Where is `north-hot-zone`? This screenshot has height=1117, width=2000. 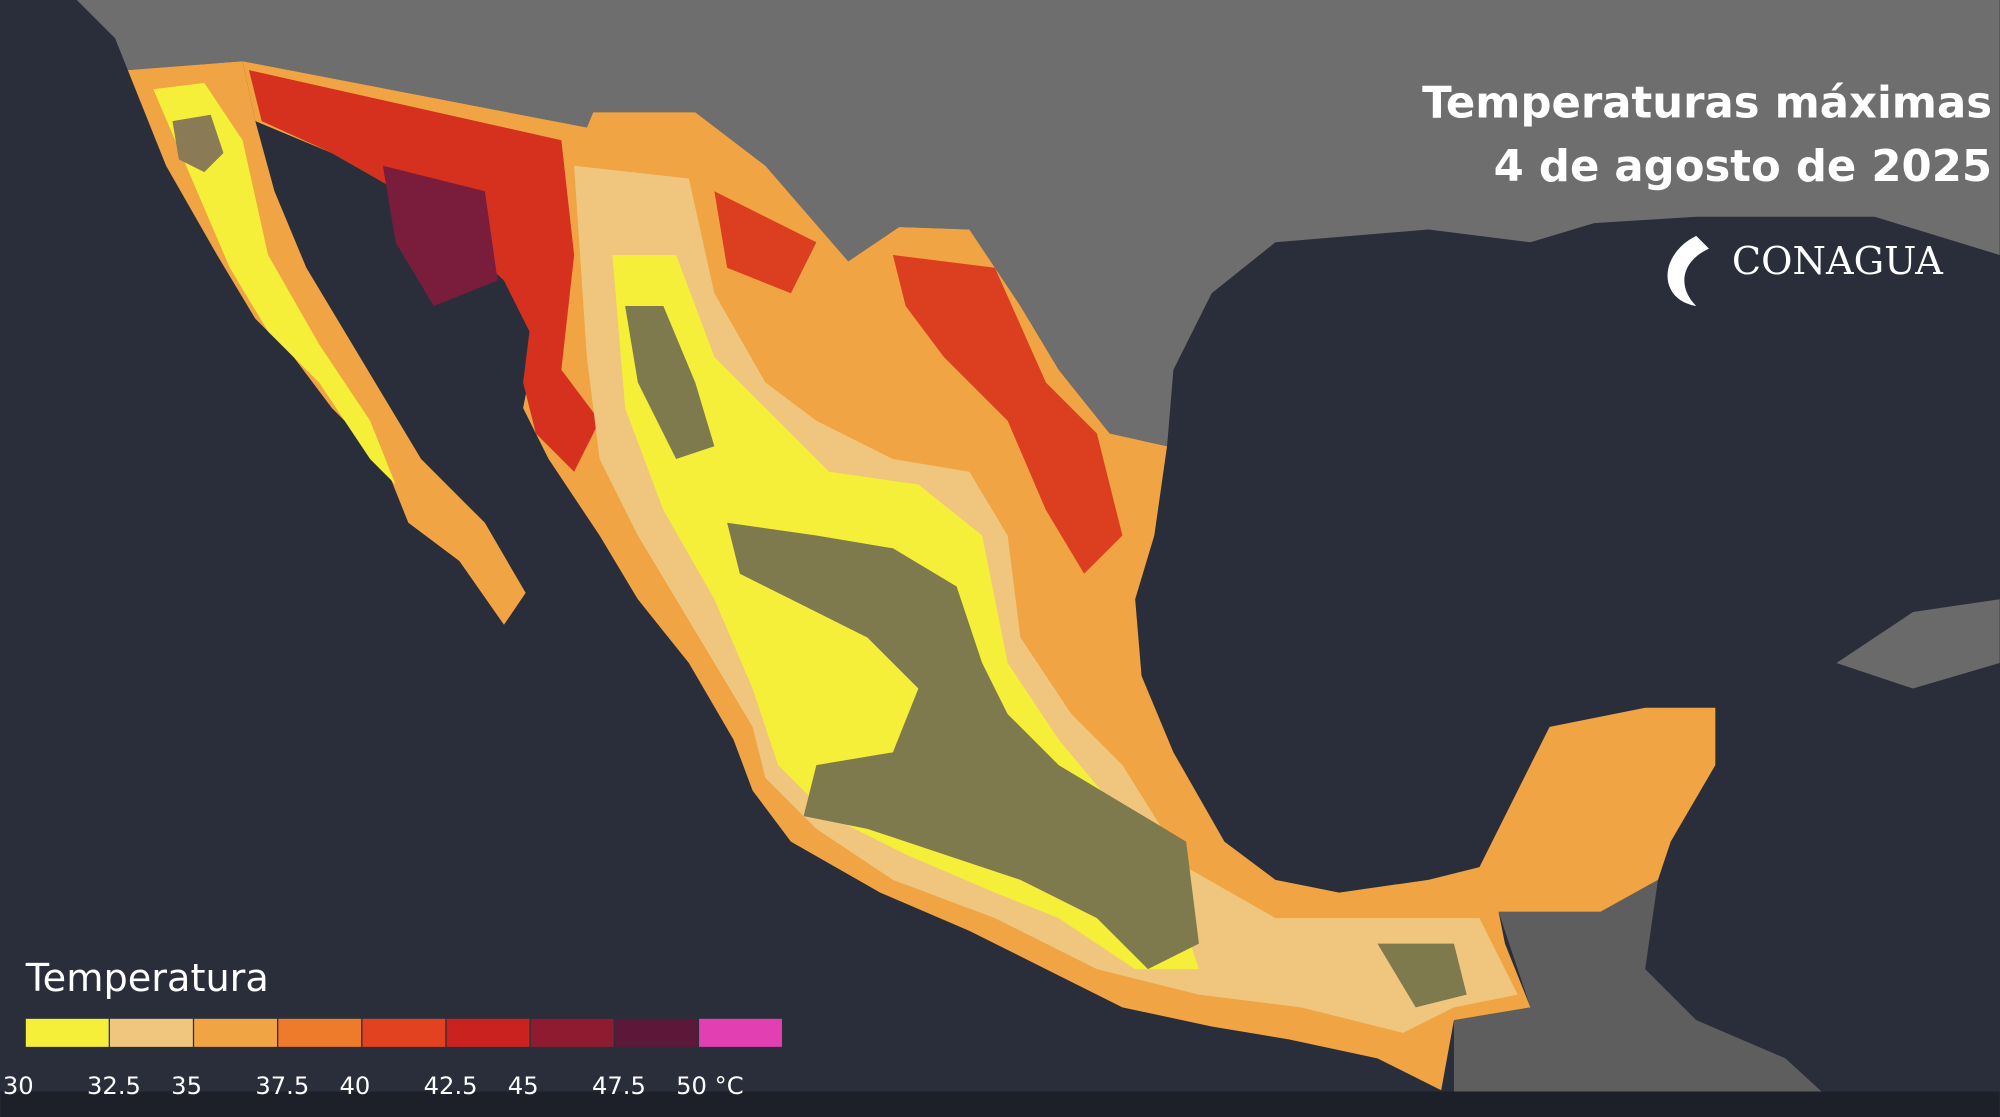
north-hot-zone is located at coordinates (918, 382).